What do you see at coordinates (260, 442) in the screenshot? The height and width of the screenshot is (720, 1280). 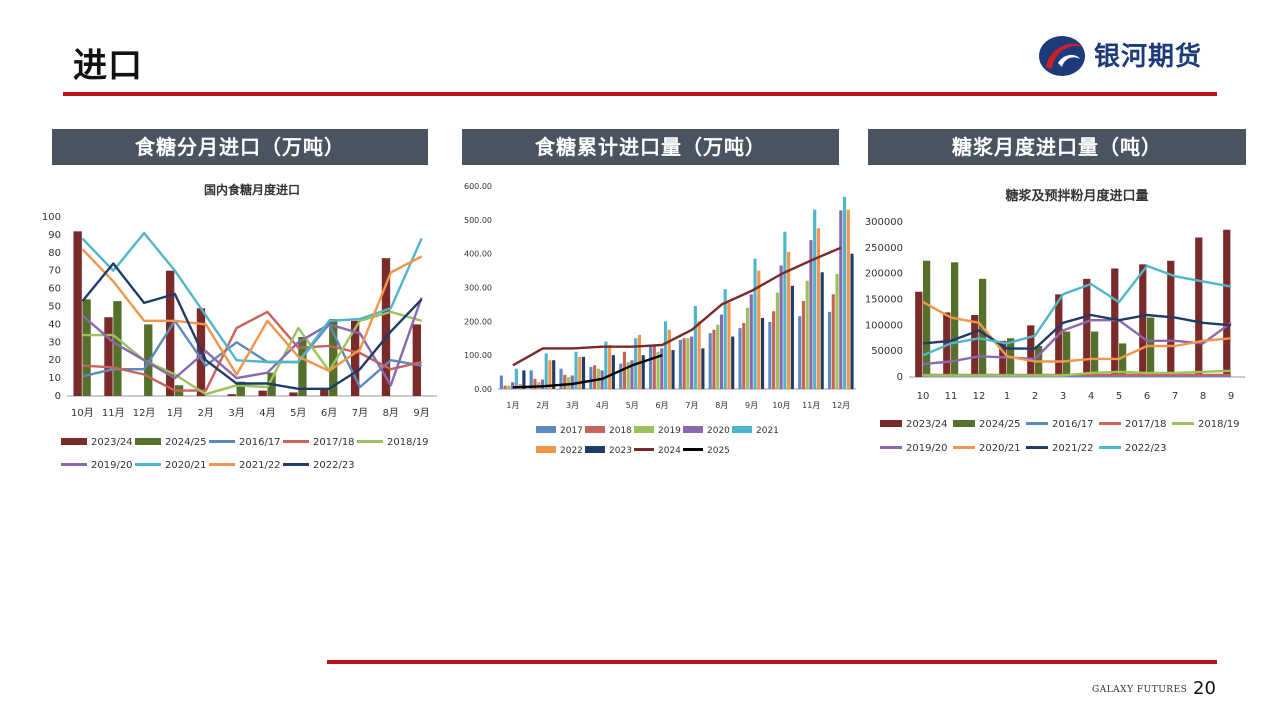 I see `legend-label: 2016/17` at bounding box center [260, 442].